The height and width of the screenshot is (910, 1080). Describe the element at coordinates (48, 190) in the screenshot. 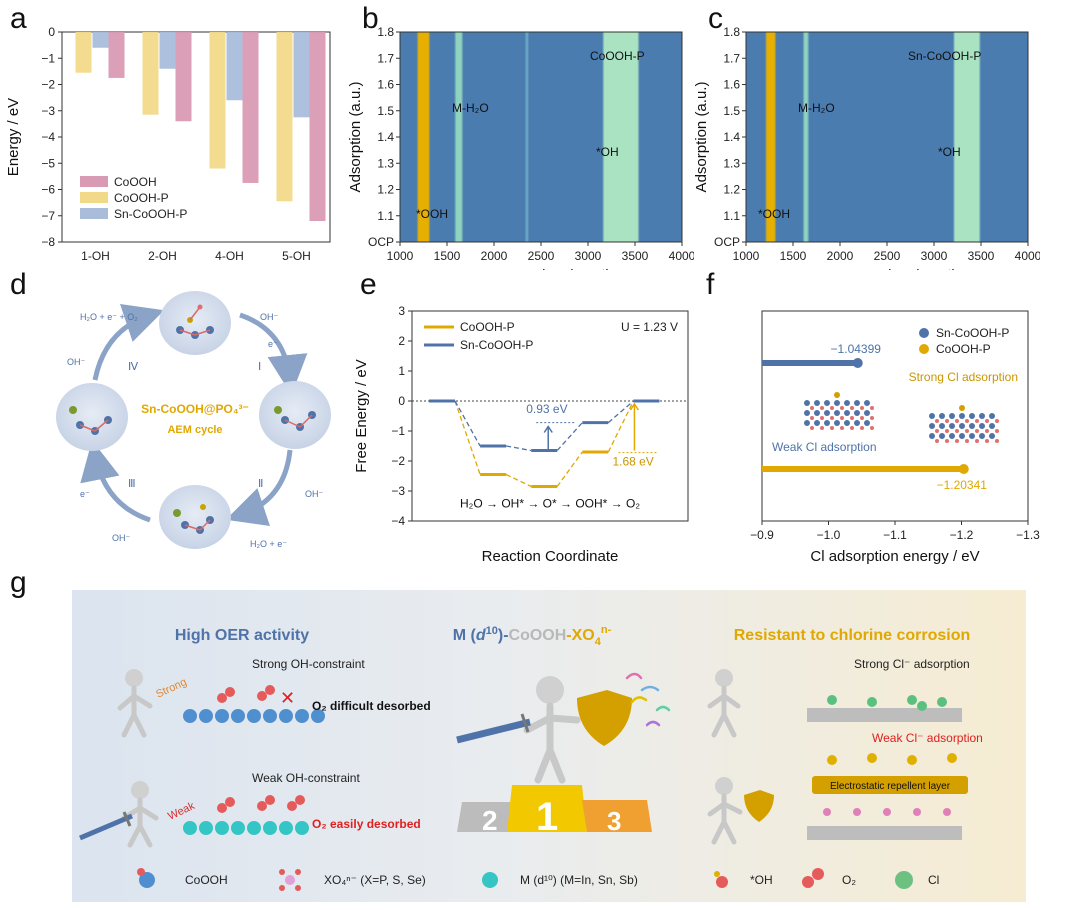

I see `y-tick-label: −6` at that location.